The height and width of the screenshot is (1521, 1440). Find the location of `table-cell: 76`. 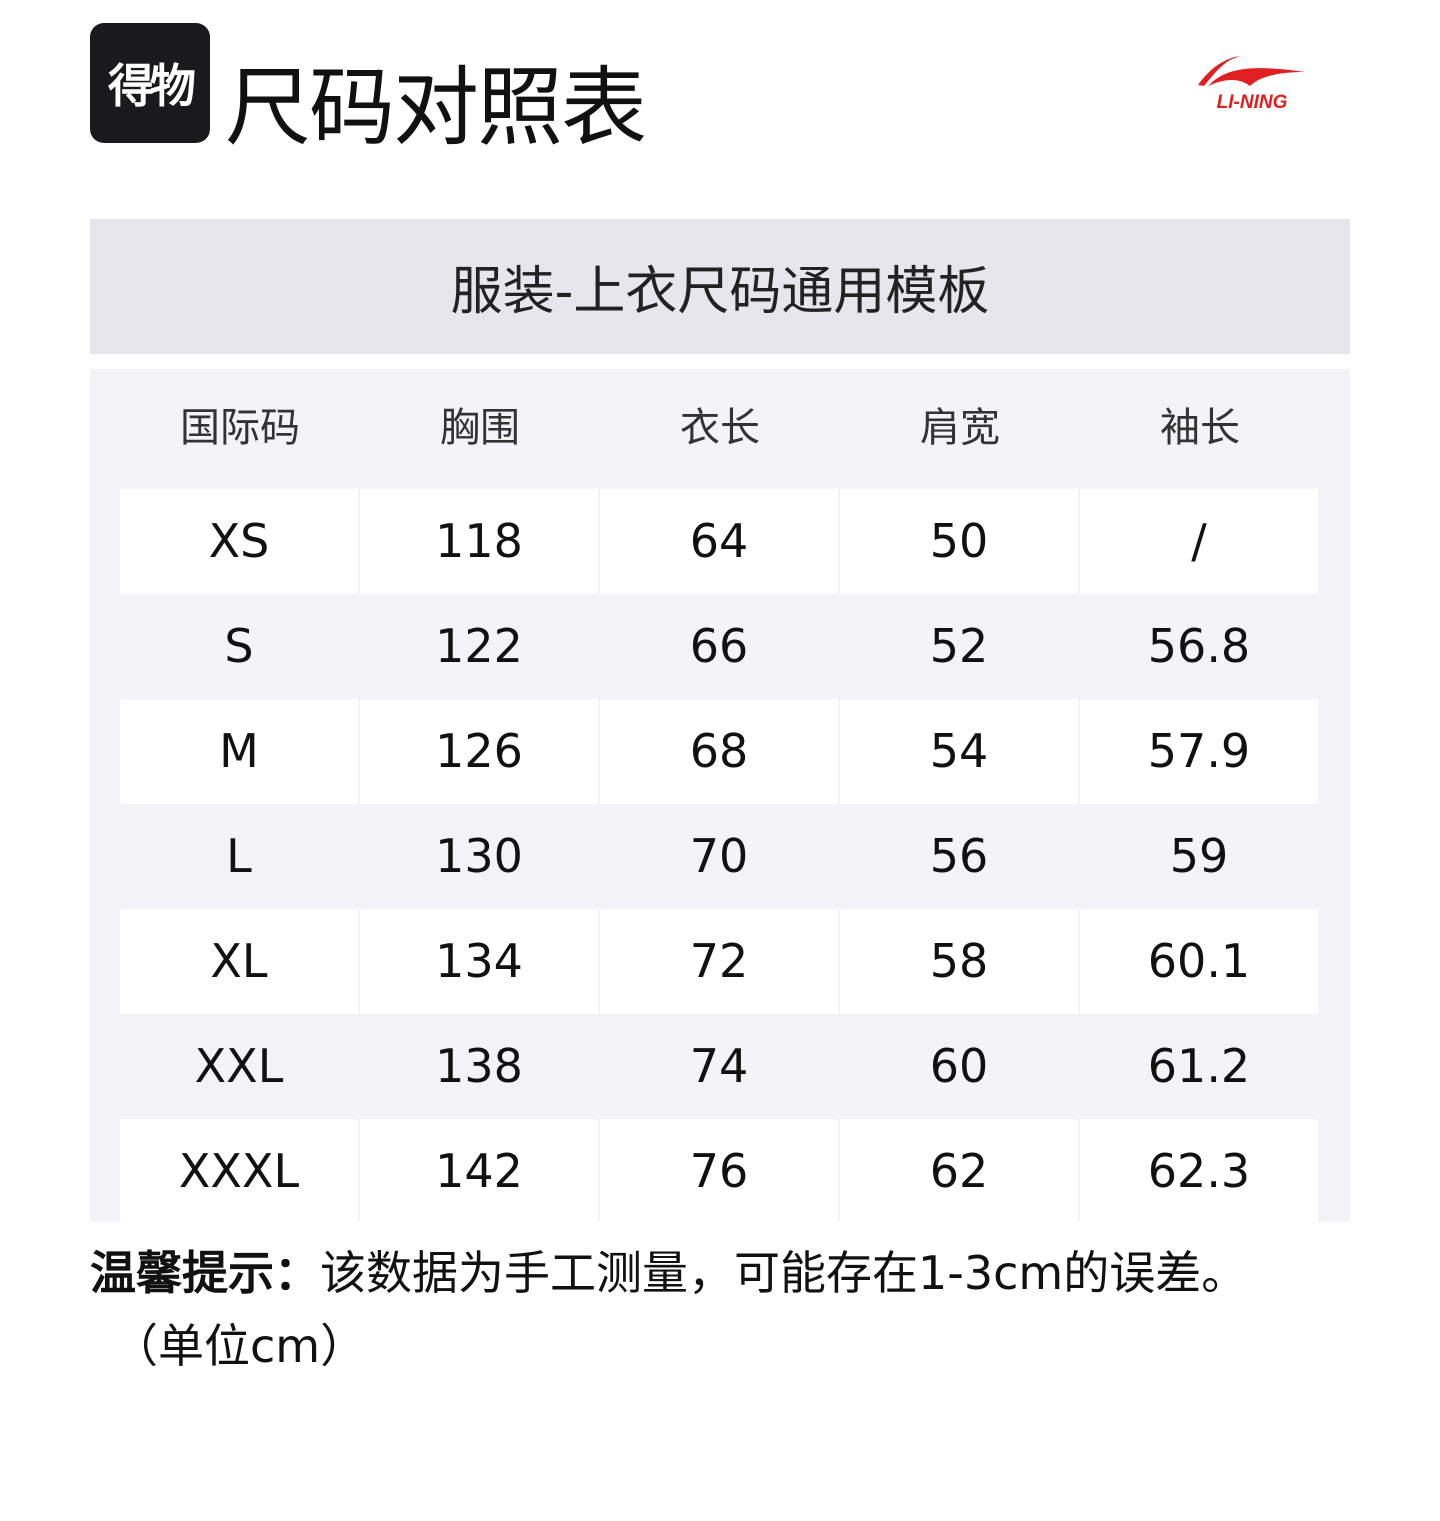

table-cell: 76 is located at coordinates (719, 1171).